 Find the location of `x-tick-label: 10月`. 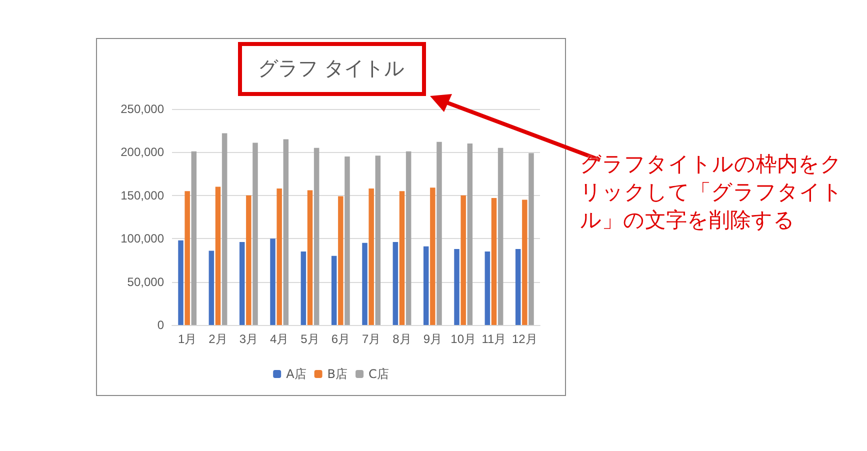

x-tick-label: 10月 is located at coordinates (463, 339).